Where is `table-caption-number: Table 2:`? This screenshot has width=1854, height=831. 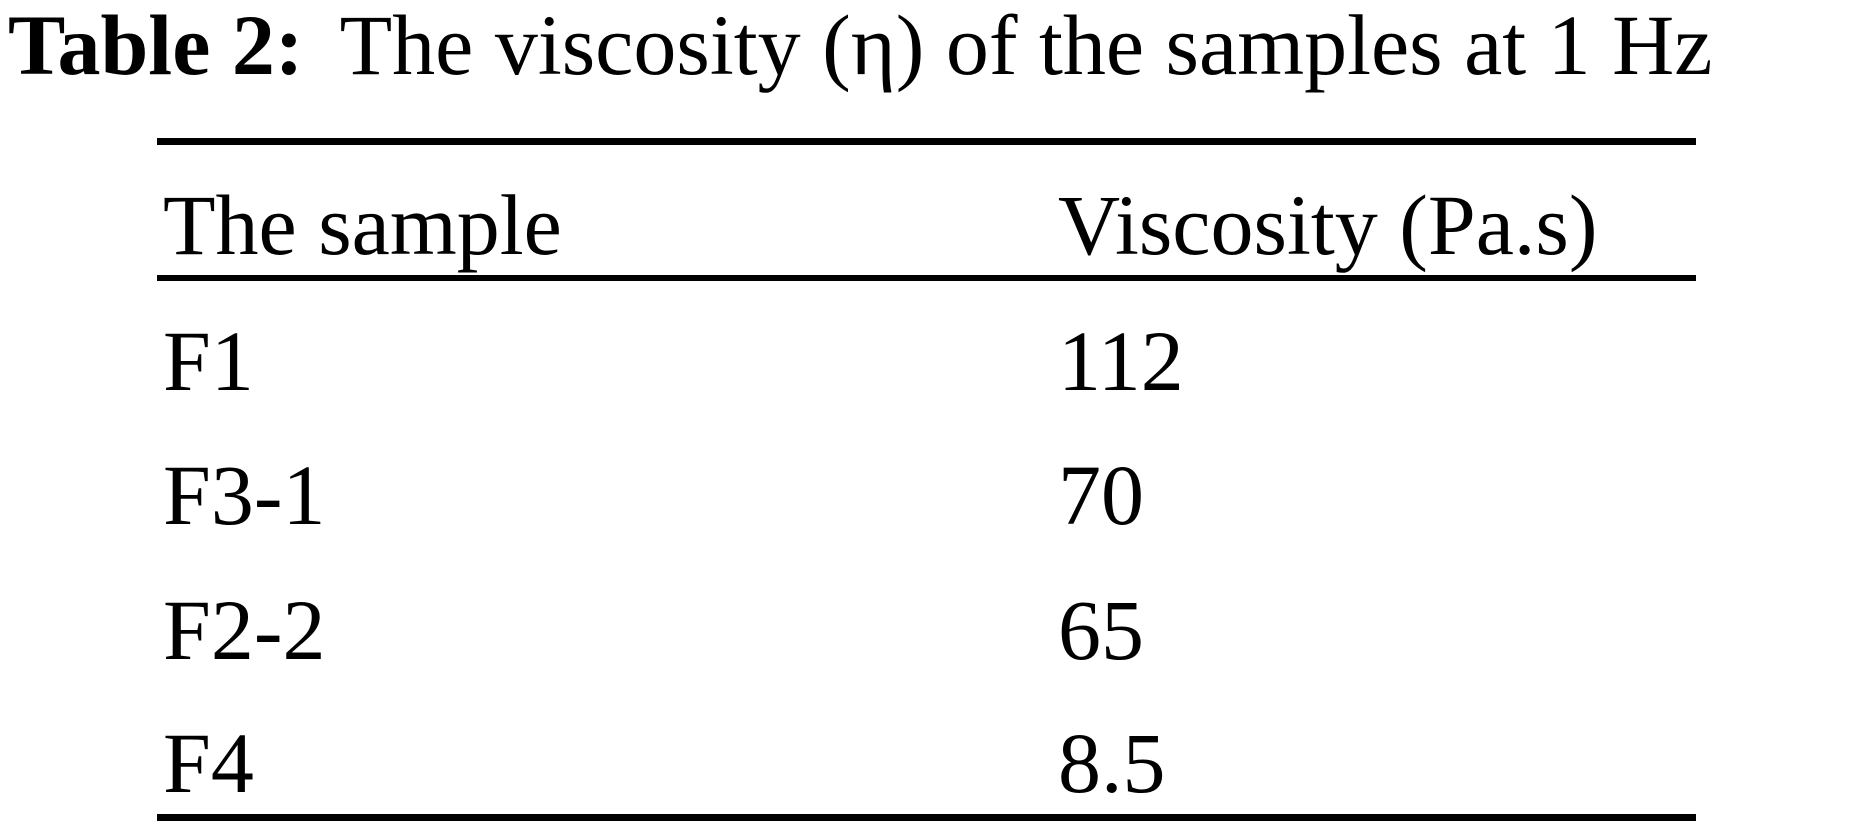 table-caption-number: Table 2: is located at coordinates (156, 46).